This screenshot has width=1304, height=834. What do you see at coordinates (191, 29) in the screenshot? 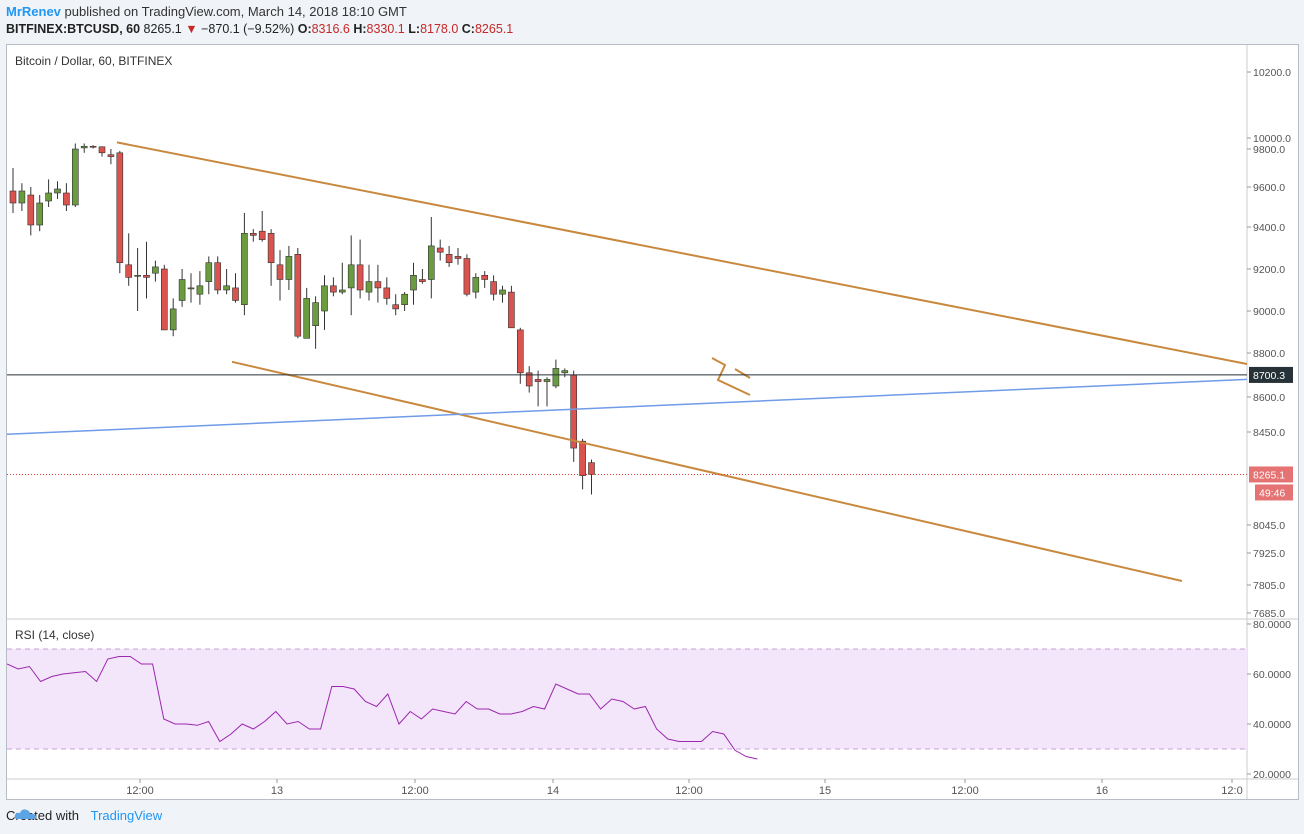
I see `down-arrow-icon: ▼` at bounding box center [191, 29].